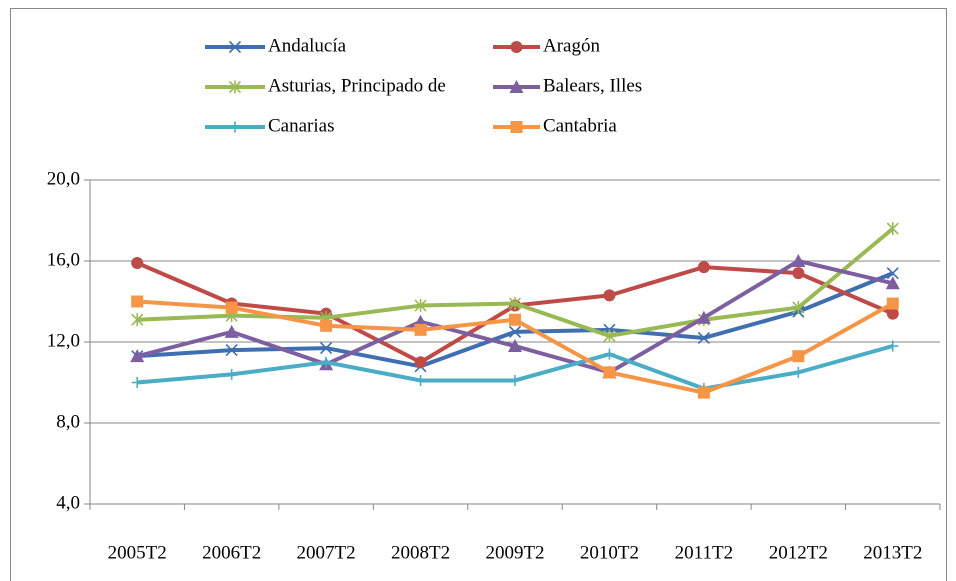  I want to click on legend-label: Asturias, Principado de, so click(357, 85).